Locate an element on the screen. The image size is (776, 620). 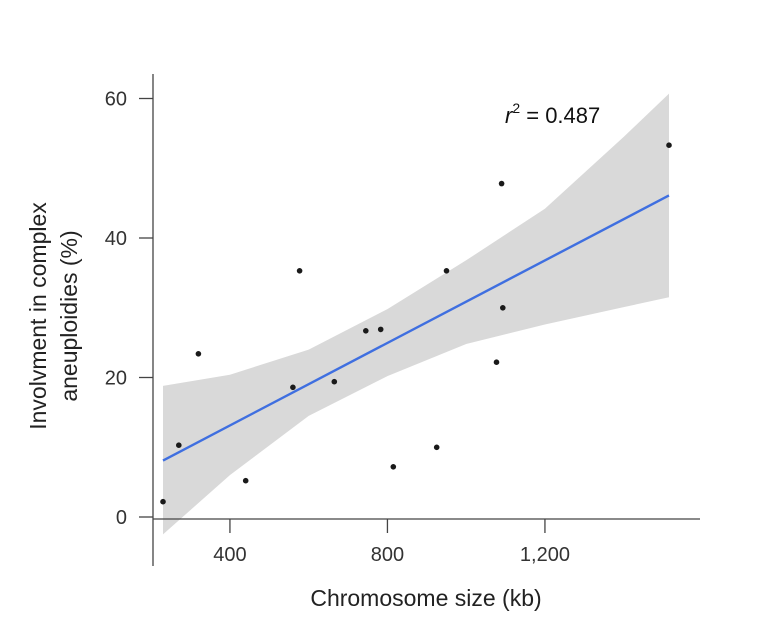
y-tick-label: 0 is located at coordinates (121, 518).